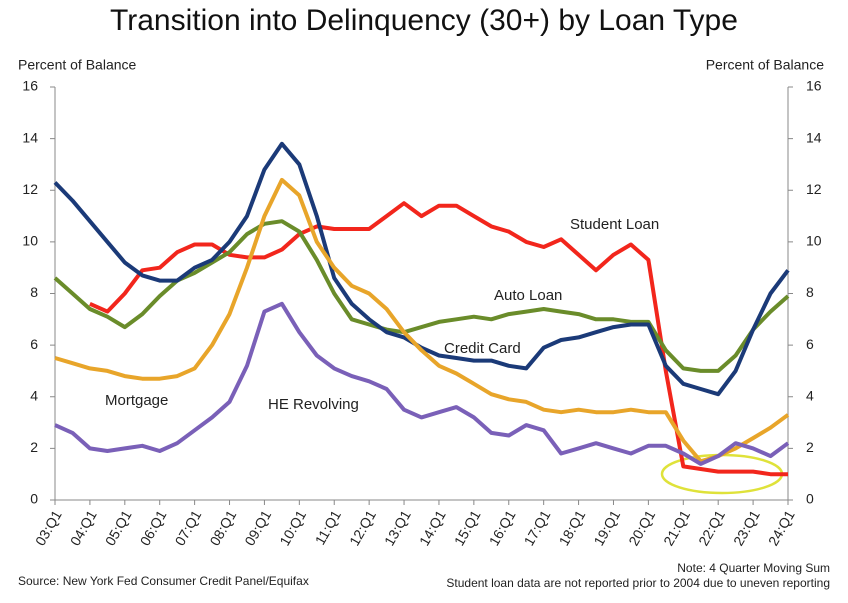 This screenshot has width=848, height=603. I want to click on y2-tick-label: 12, so click(814, 189).